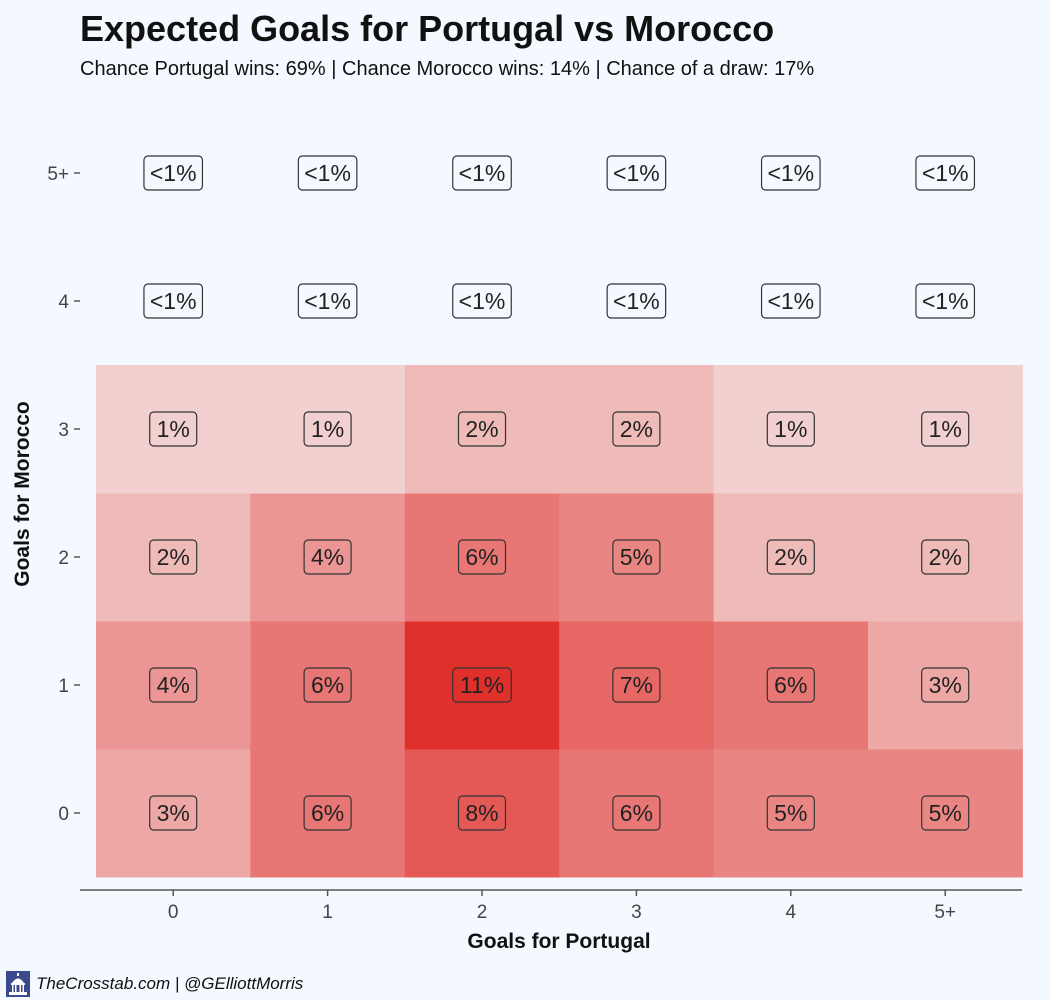 Image resolution: width=1050 pixels, height=1000 pixels. What do you see at coordinates (173, 912) in the screenshot?
I see `x-tick-label: 0` at bounding box center [173, 912].